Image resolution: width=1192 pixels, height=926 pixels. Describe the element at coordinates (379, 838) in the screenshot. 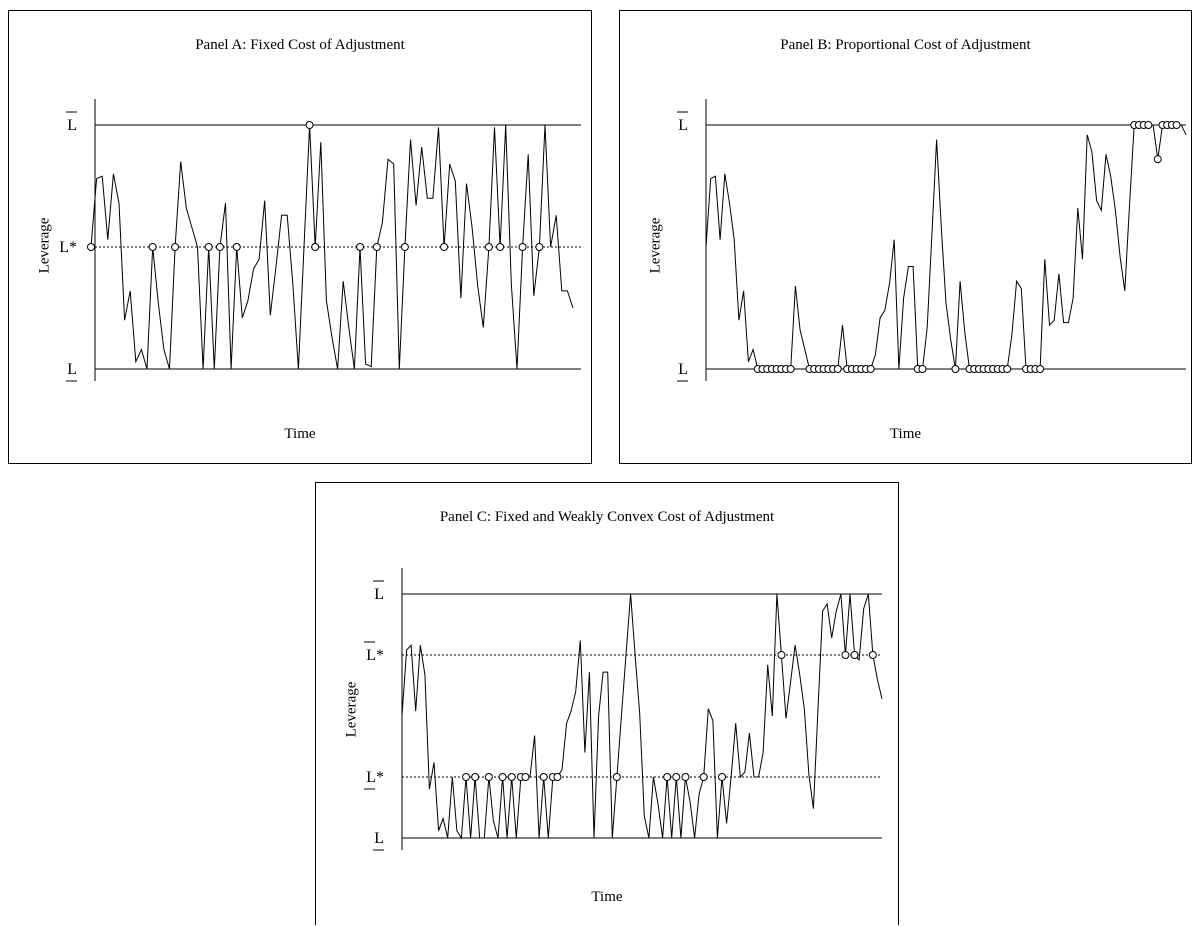

I see `level-label-3: L` at that location.